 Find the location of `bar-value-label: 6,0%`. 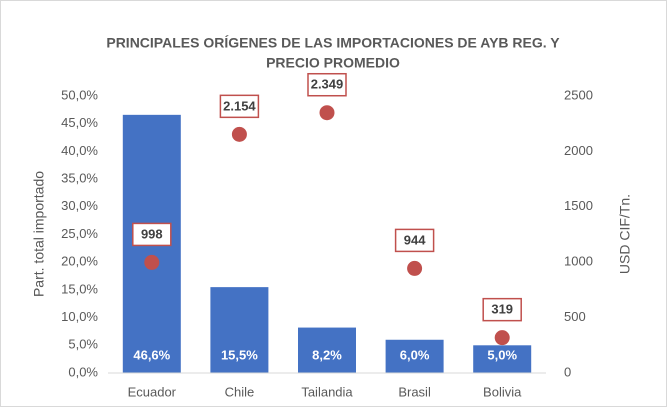

bar-value-label: 6,0% is located at coordinates (415, 354).